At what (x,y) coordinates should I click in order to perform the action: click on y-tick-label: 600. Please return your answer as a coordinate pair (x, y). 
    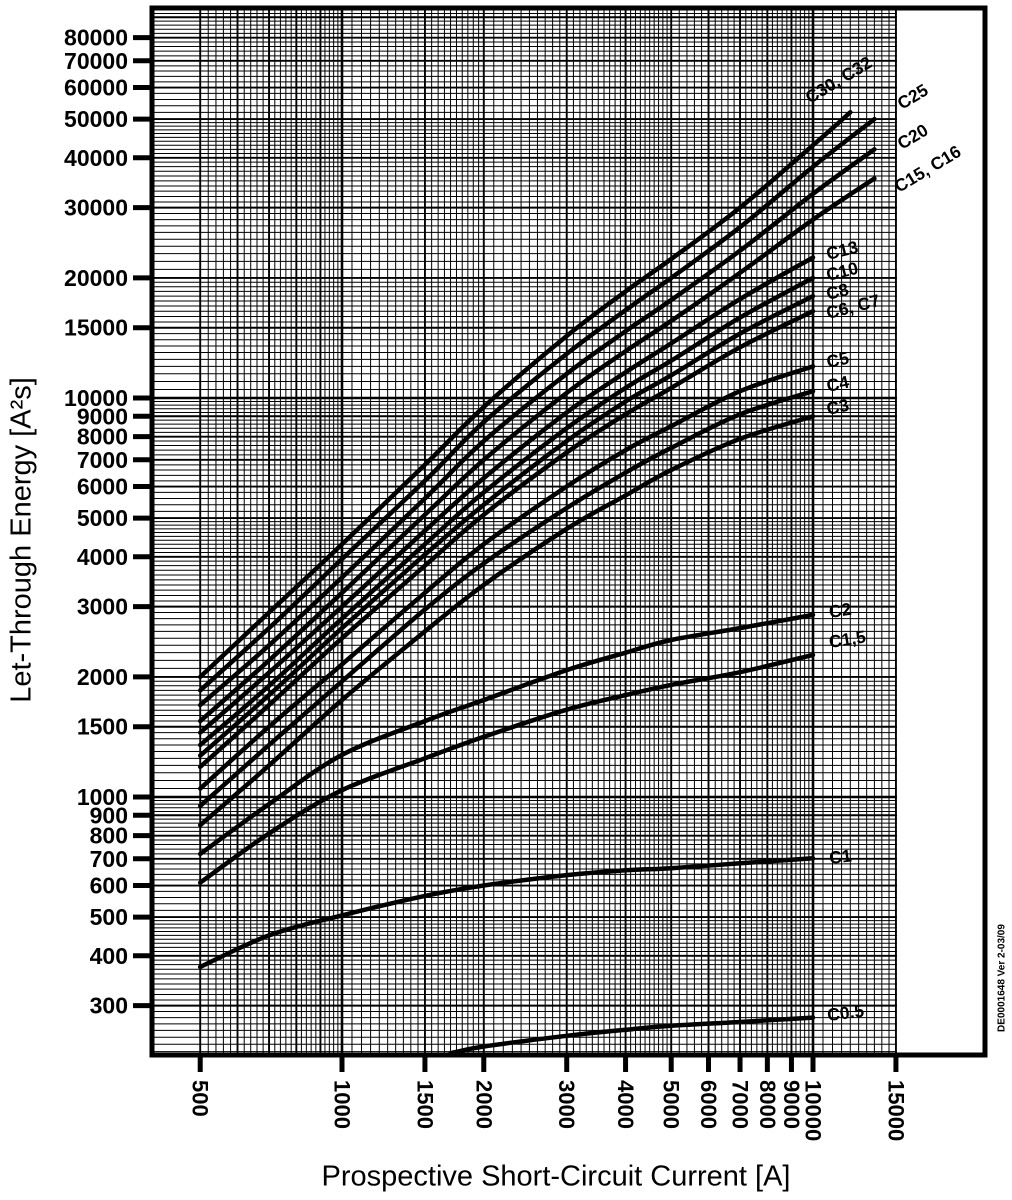
    Looking at the image, I should click on (109, 886).